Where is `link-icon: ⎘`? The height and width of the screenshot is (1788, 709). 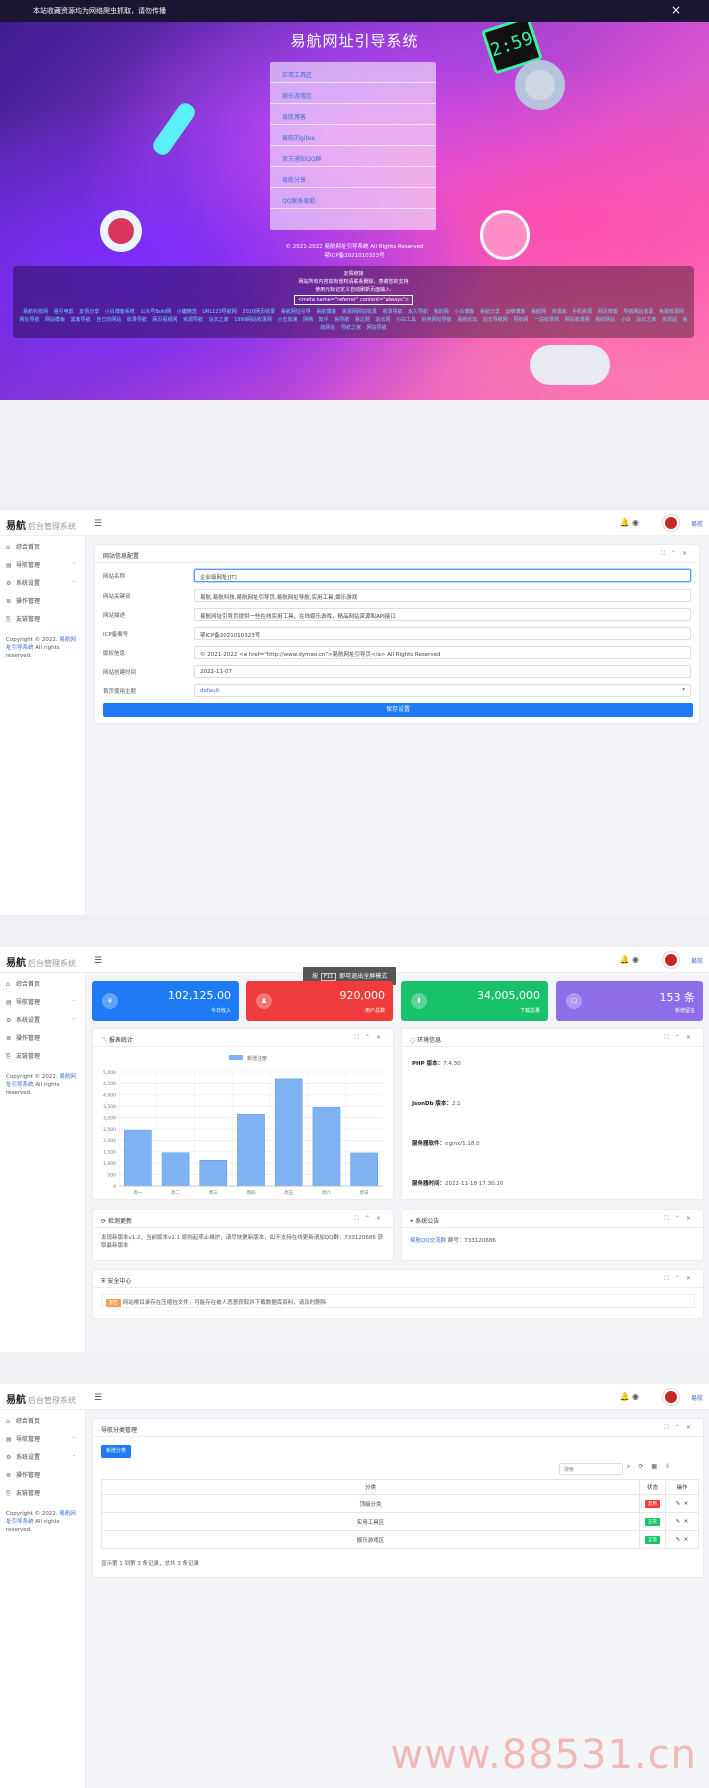 link-icon: ⎘ is located at coordinates (8, 1056).